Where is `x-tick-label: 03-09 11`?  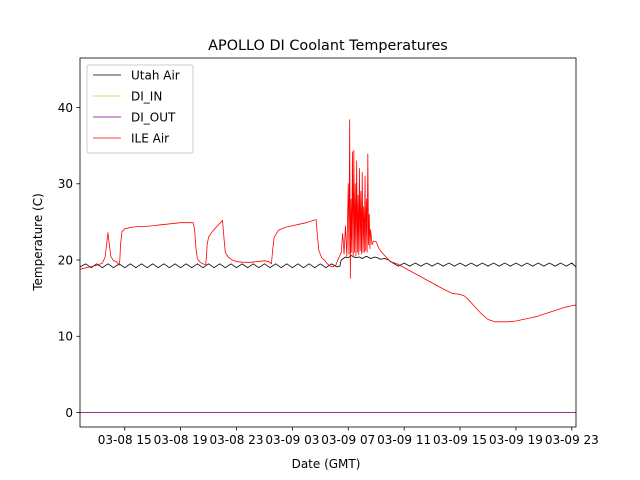 x-tick-label: 03-09 11 is located at coordinates (404, 440).